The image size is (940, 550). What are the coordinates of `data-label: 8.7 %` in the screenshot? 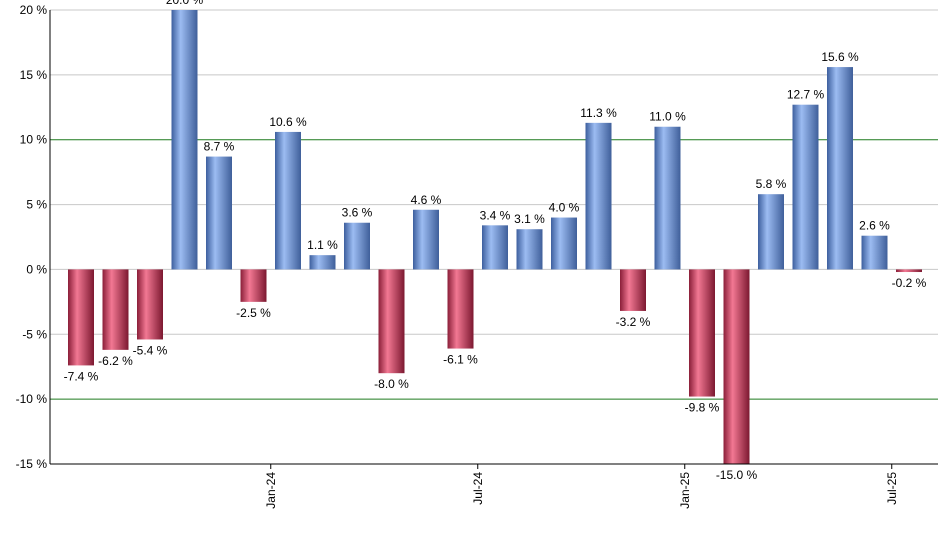 It's located at (219, 147).